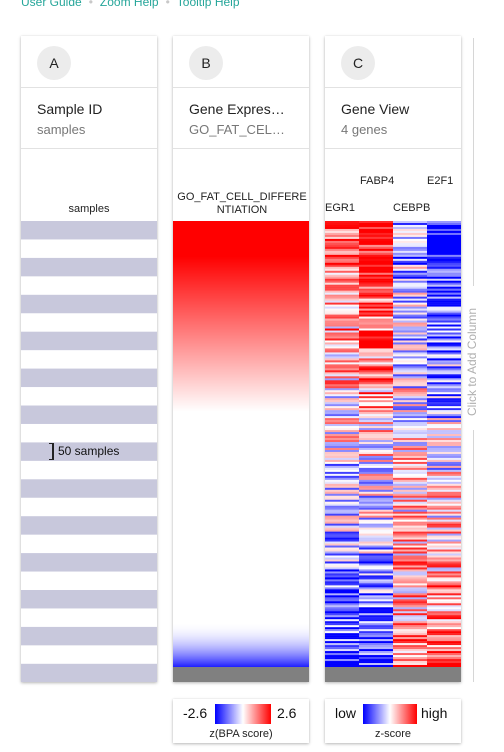 The height and width of the screenshot is (752, 504). Describe the element at coordinates (242, 203) in the screenshot. I see `pathway-label: GO_FAT_CELL_DIFFERENTIATION` at that location.